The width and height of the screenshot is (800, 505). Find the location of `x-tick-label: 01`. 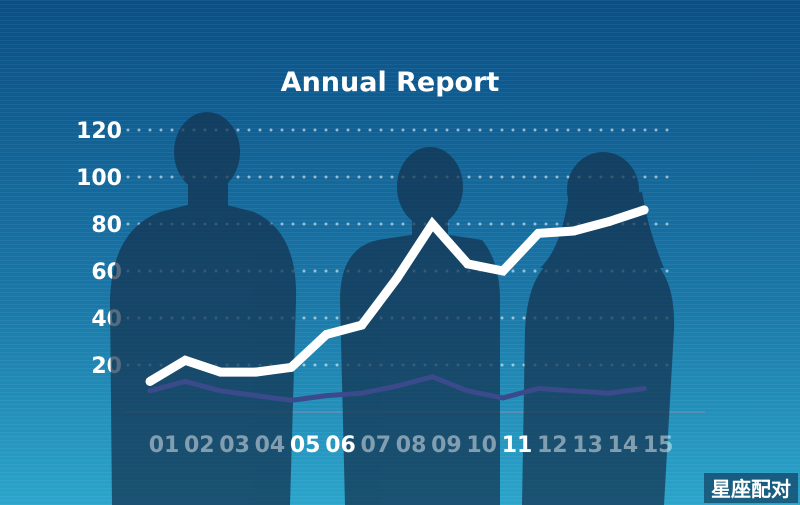

x-tick-label: 01 is located at coordinates (164, 445).